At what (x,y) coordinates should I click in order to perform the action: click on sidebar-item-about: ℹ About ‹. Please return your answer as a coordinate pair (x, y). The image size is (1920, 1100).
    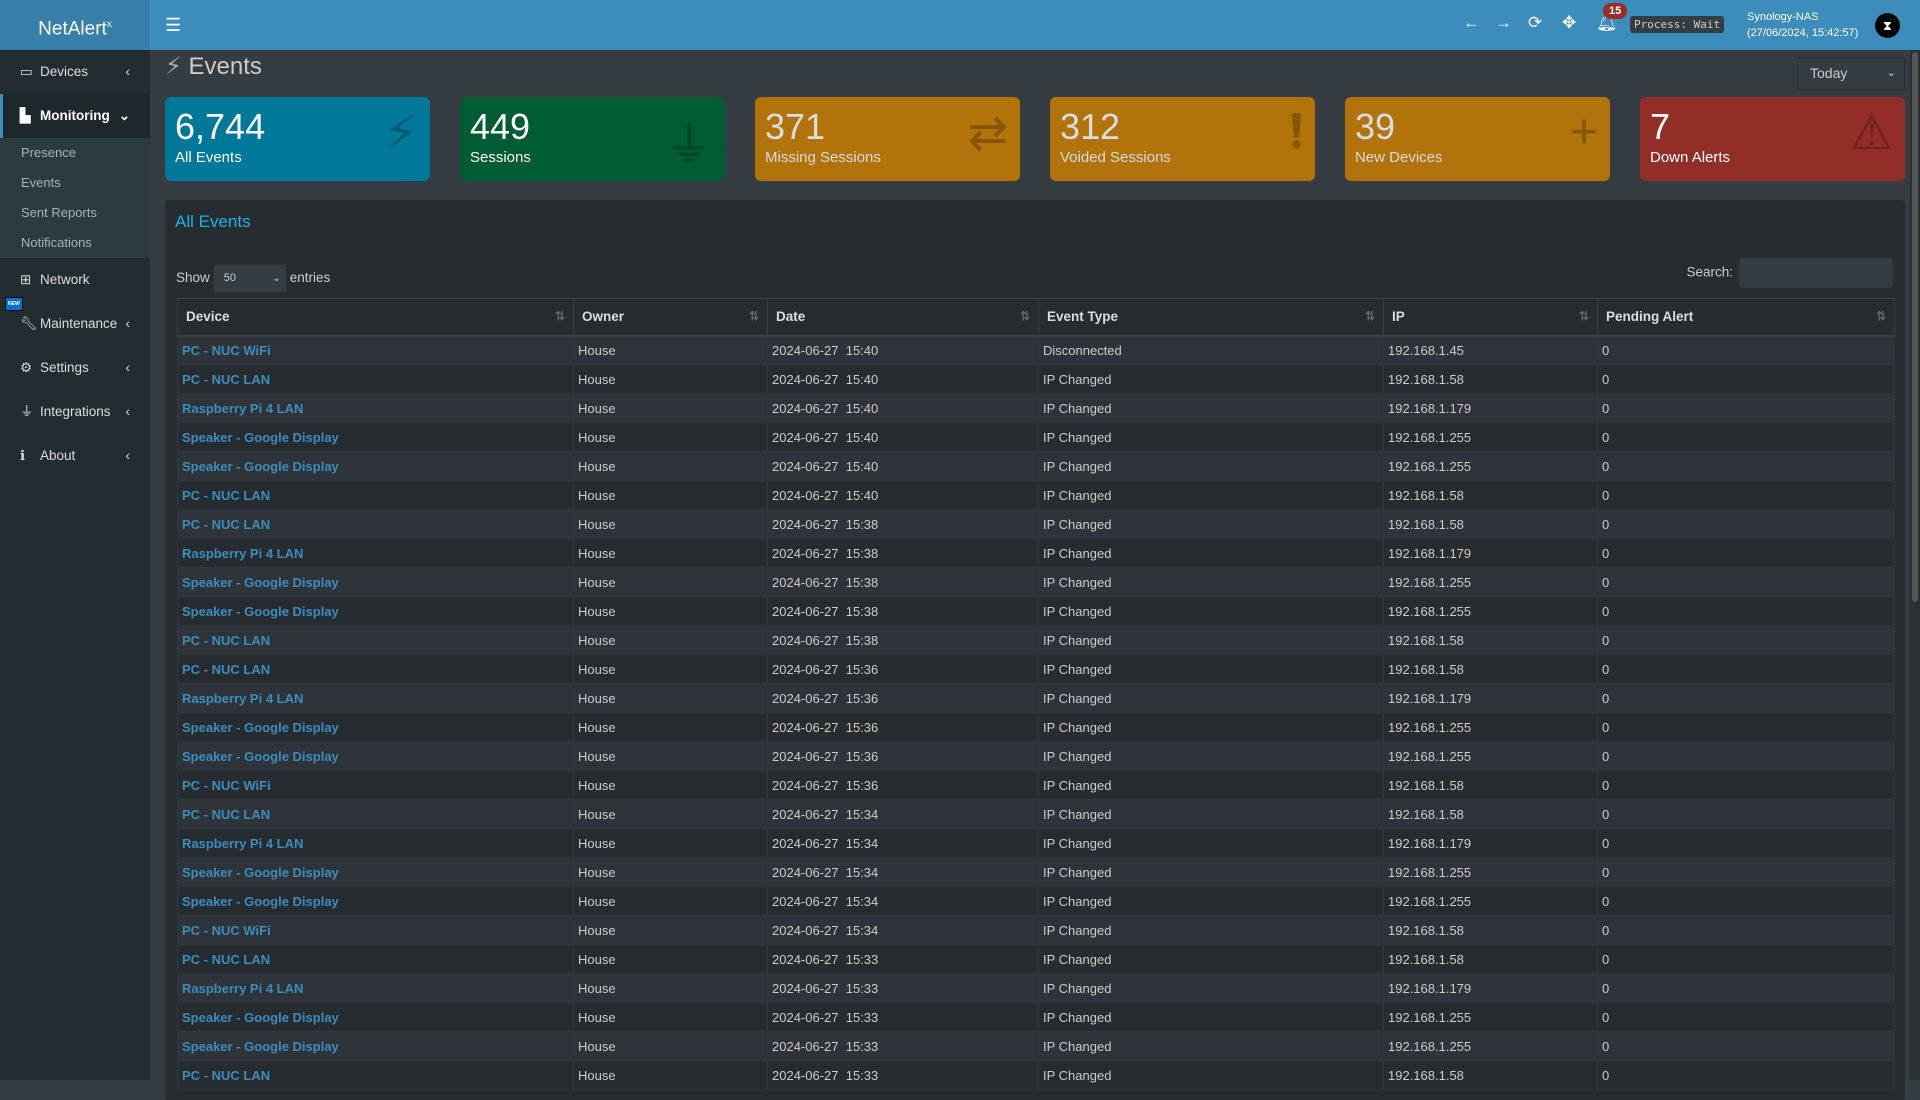
    Looking at the image, I should click on (75, 456).